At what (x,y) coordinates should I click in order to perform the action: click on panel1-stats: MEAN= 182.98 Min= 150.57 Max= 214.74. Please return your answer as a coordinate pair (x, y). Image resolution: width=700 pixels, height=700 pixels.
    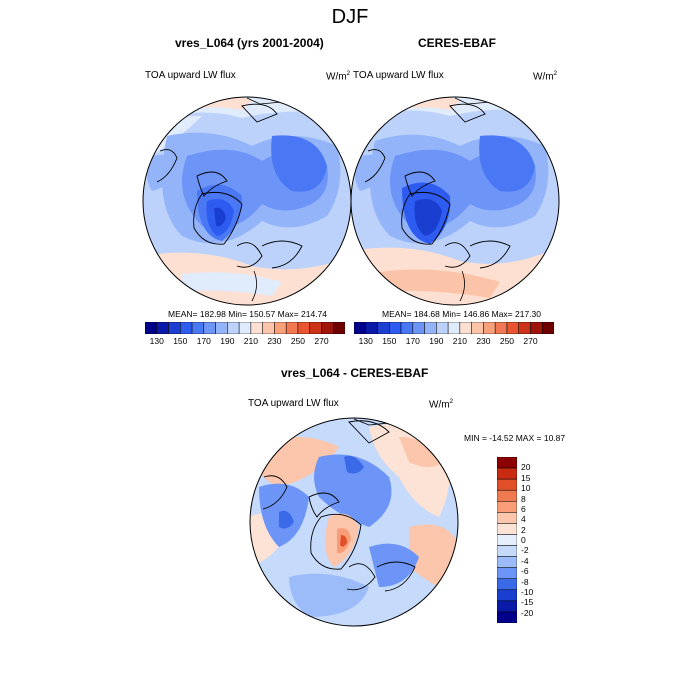
    Looking at the image, I should click on (248, 314).